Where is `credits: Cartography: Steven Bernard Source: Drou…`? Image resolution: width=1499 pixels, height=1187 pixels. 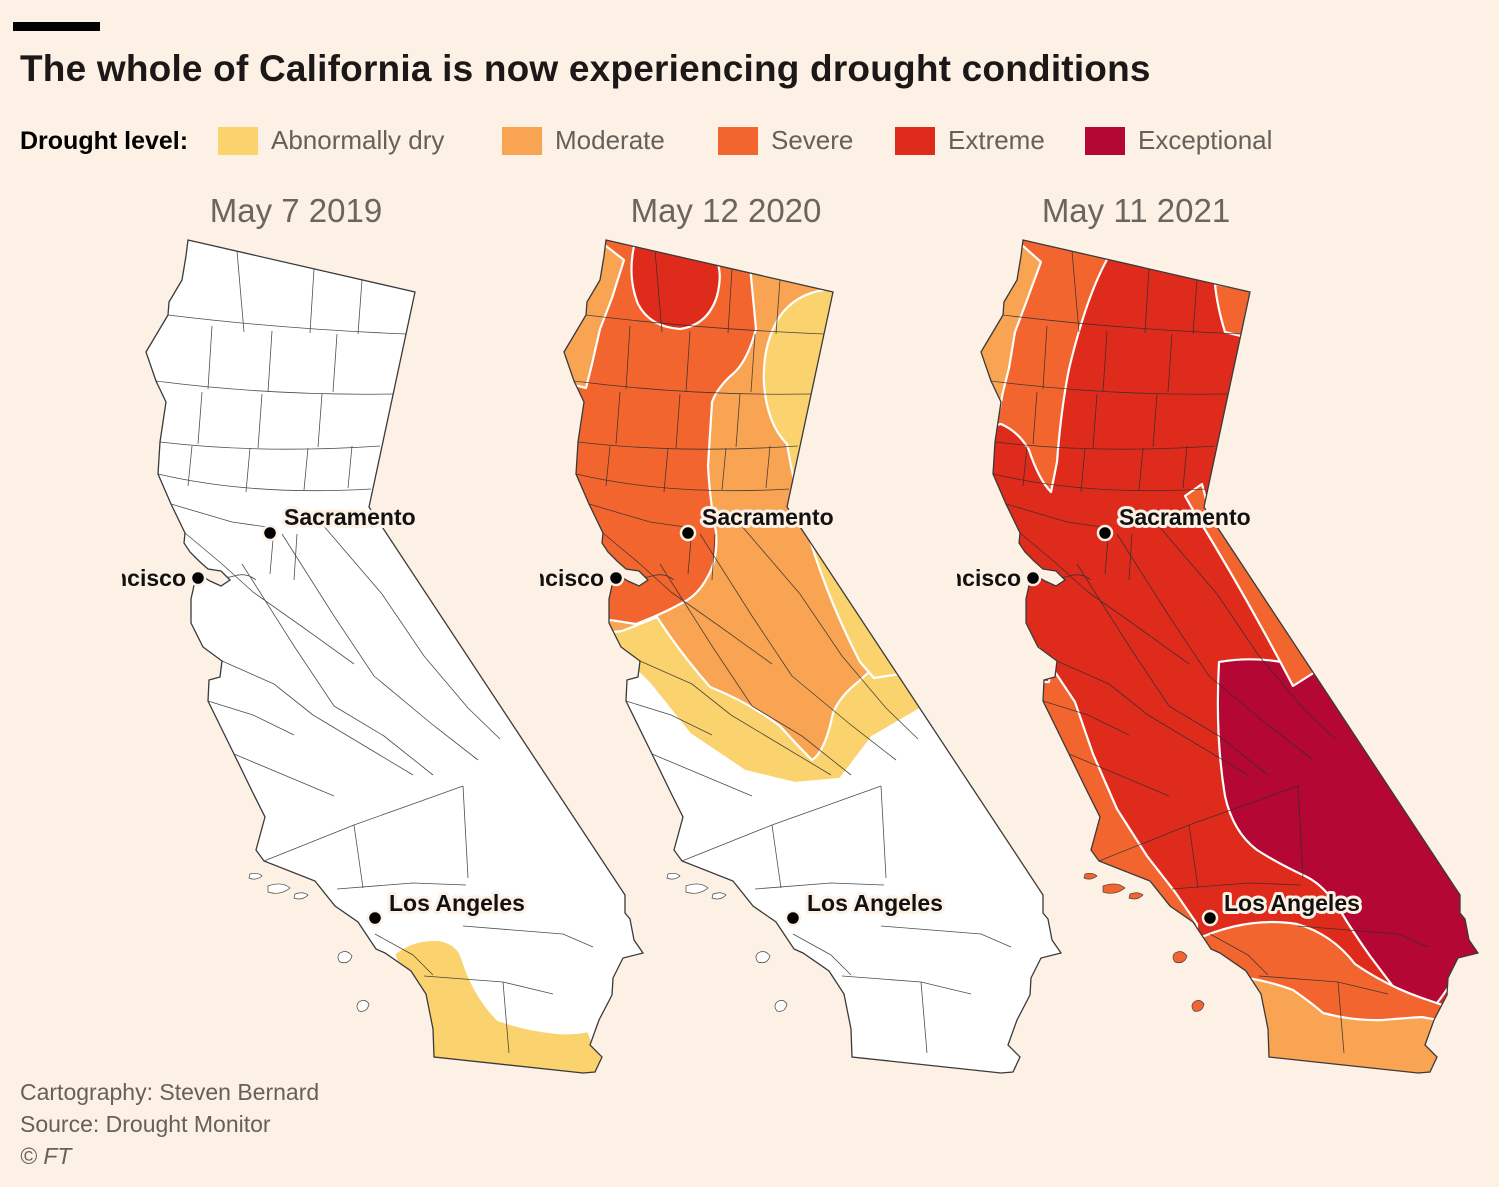 credits: Cartography: Steven Bernard Source: Drou… is located at coordinates (169, 1124).